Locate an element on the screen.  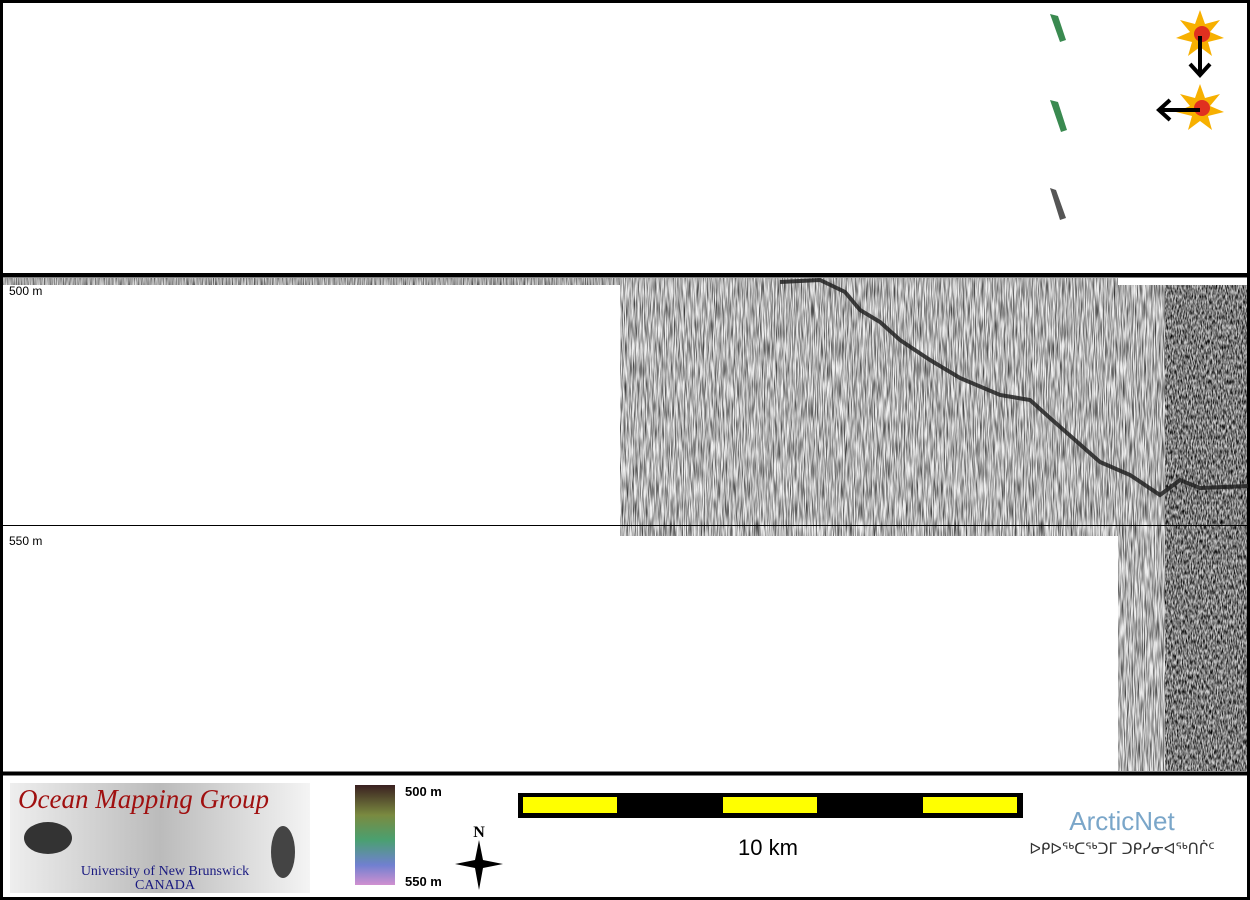
north-arrow: N is located at coordinates (479, 857).